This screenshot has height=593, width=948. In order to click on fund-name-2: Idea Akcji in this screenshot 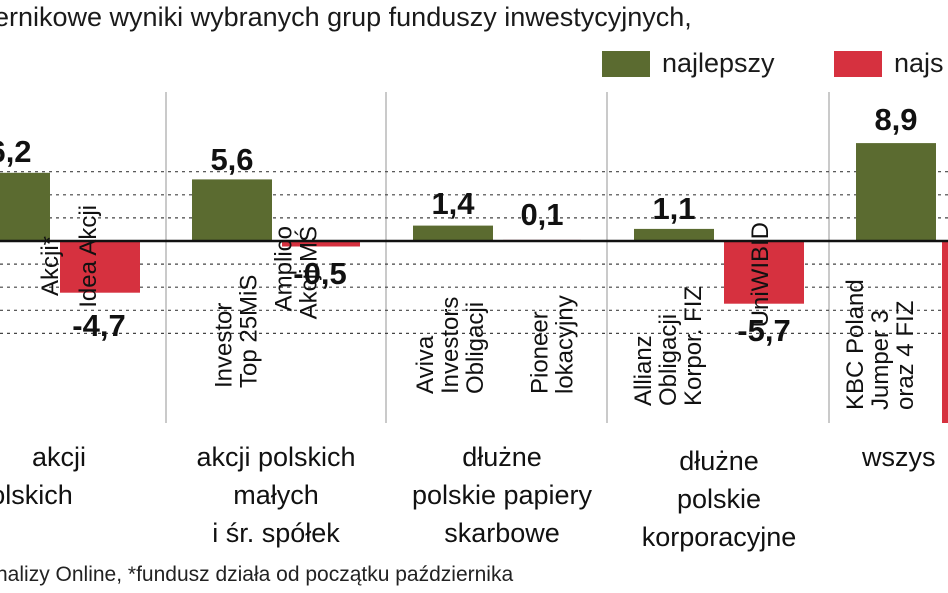, I will do `click(88, 256)`.